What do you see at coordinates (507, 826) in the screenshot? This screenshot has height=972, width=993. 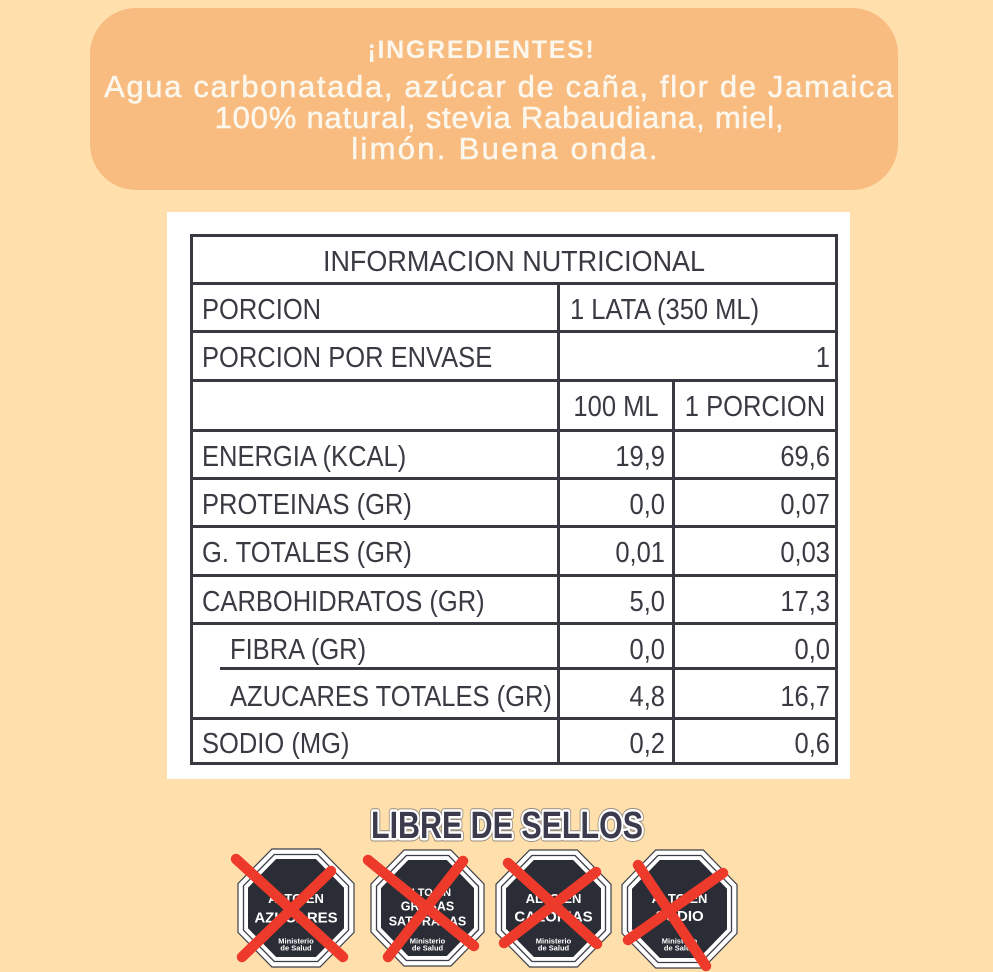 I see `svg-text: LIBRE DE SELLOS` at bounding box center [507, 826].